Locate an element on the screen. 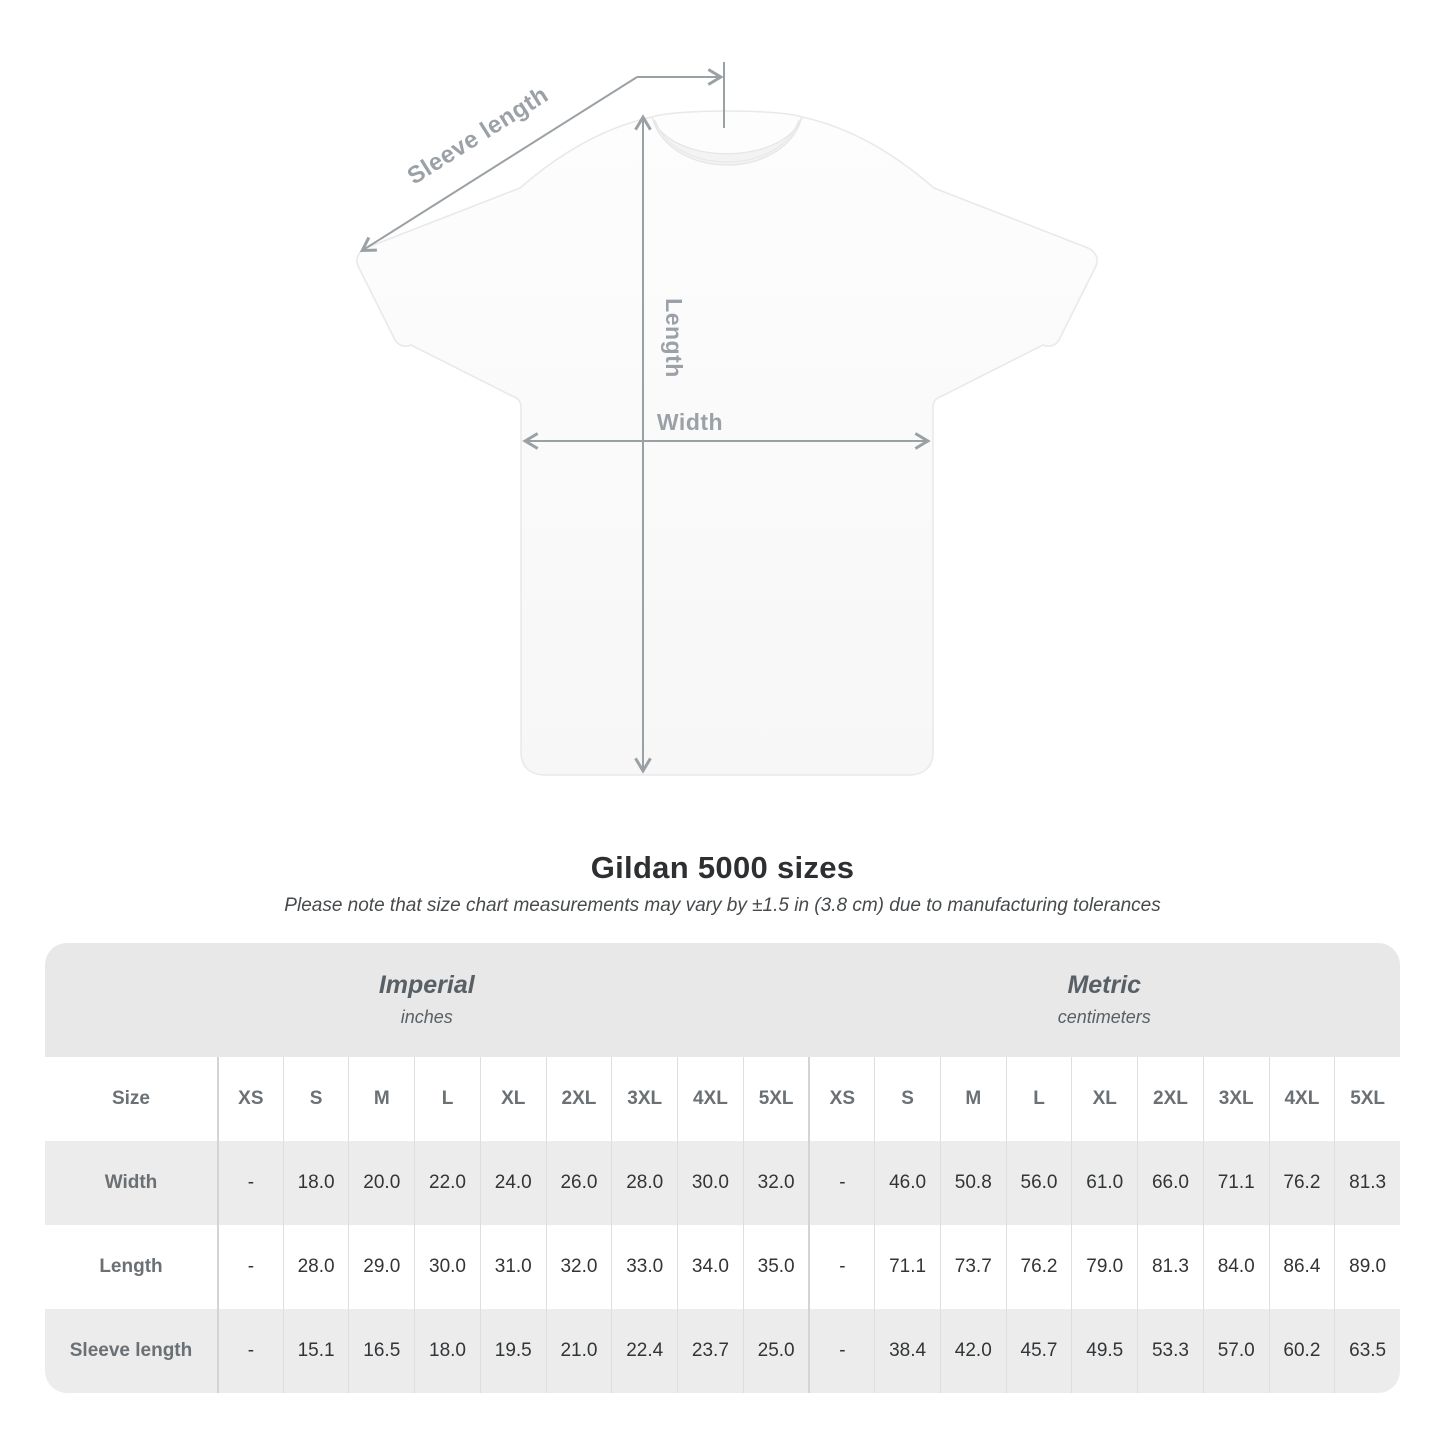 Image resolution: width=1445 pixels, height=1445 pixels. cell-width-metric-s: 46.0 is located at coordinates (907, 1182).